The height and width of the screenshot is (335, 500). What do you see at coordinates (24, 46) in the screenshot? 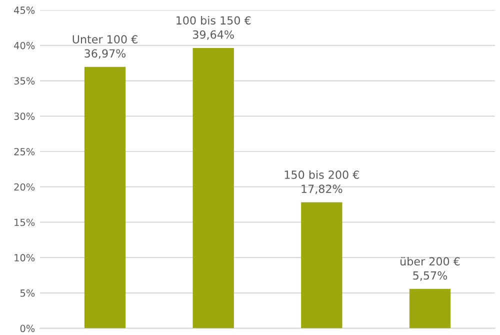
I see `y-tick-label: 40%` at bounding box center [24, 46].